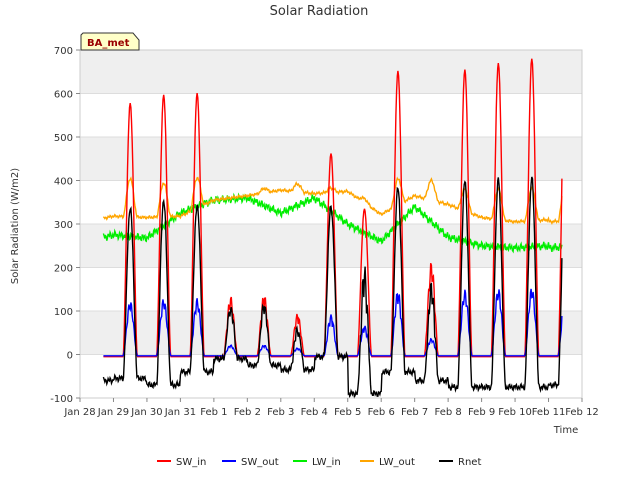  Describe the element at coordinates (146, 412) in the screenshot. I see `x-tick-label: Jan 30` at that location.